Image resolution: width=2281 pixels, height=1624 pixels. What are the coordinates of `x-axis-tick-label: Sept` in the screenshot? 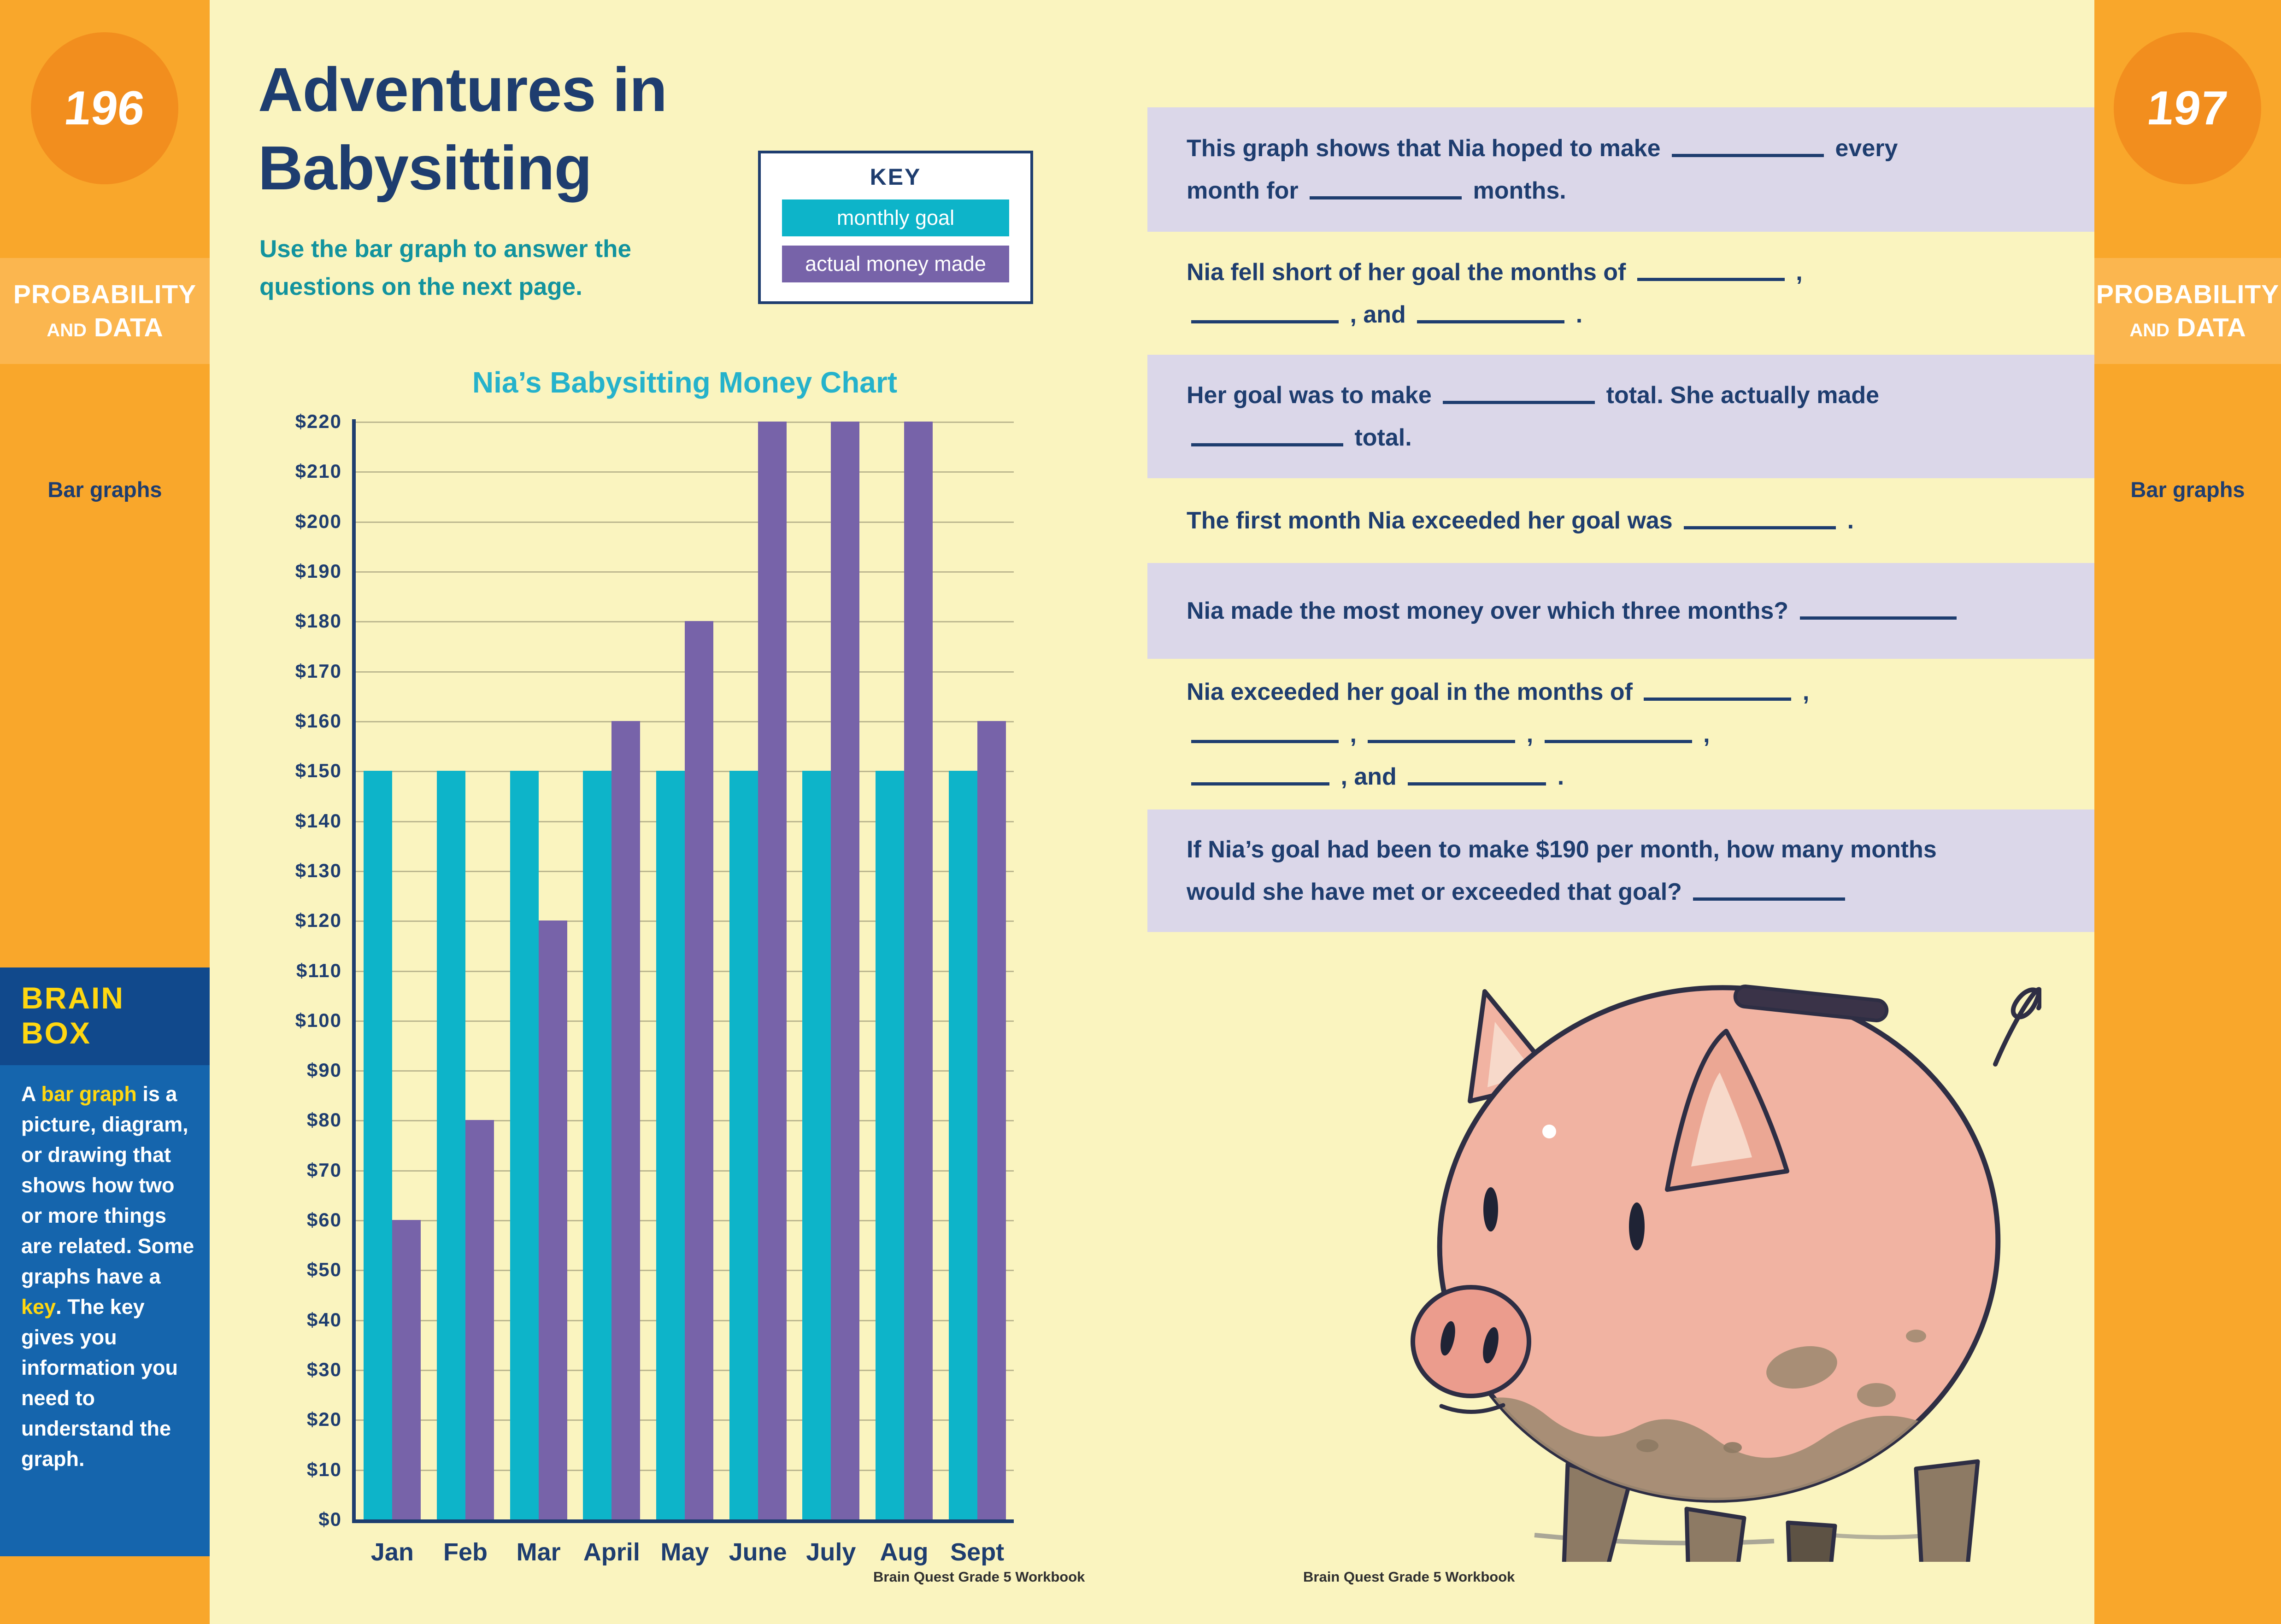 It's located at (977, 1552).